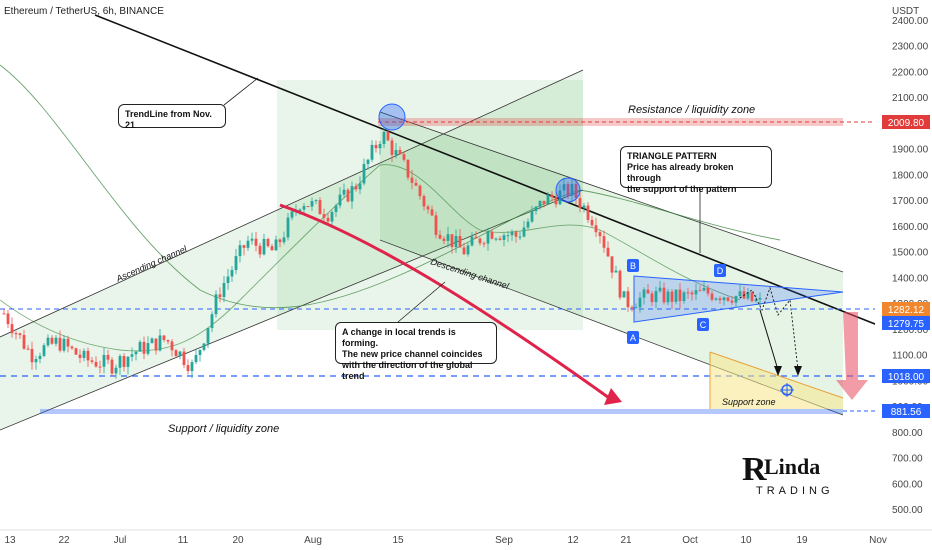 The height and width of the screenshot is (550, 932). Describe the element at coordinates (399, 337) in the screenshot. I see `trend-change-line1: A change in local trends is forming.` at that location.